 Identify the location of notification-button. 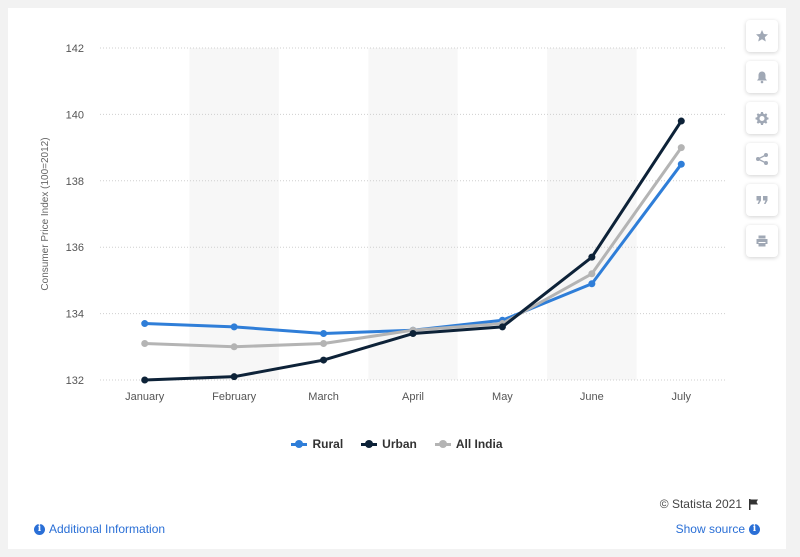
(762, 77).